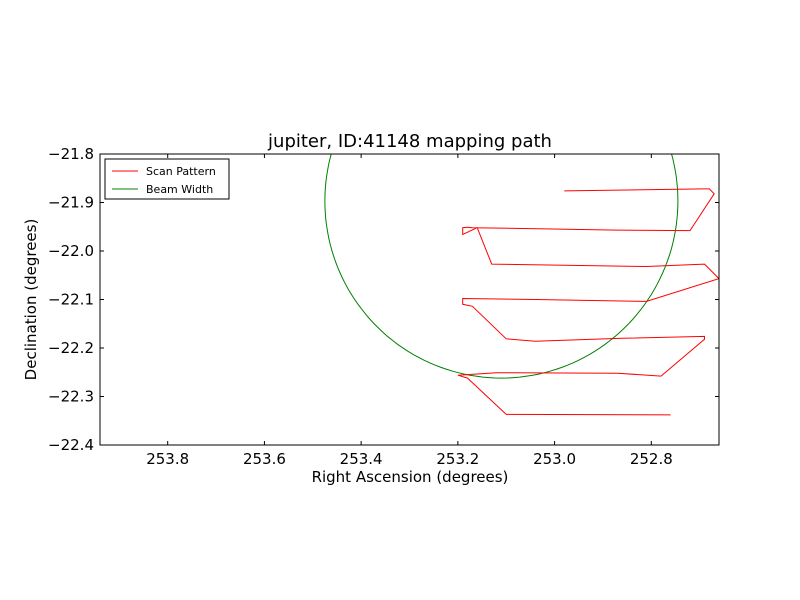 The width and height of the screenshot is (800, 600). What do you see at coordinates (409, 141) in the screenshot?
I see `chart-title: jupiter, ID:41148 mapping path` at bounding box center [409, 141].